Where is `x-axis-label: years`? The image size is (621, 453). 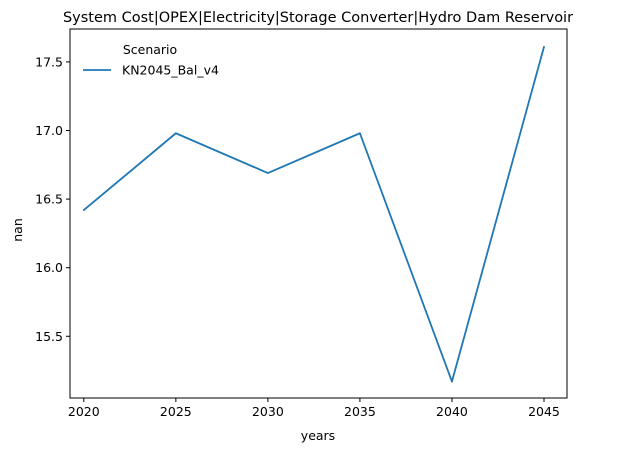
x-axis-label: years is located at coordinates (318, 435).